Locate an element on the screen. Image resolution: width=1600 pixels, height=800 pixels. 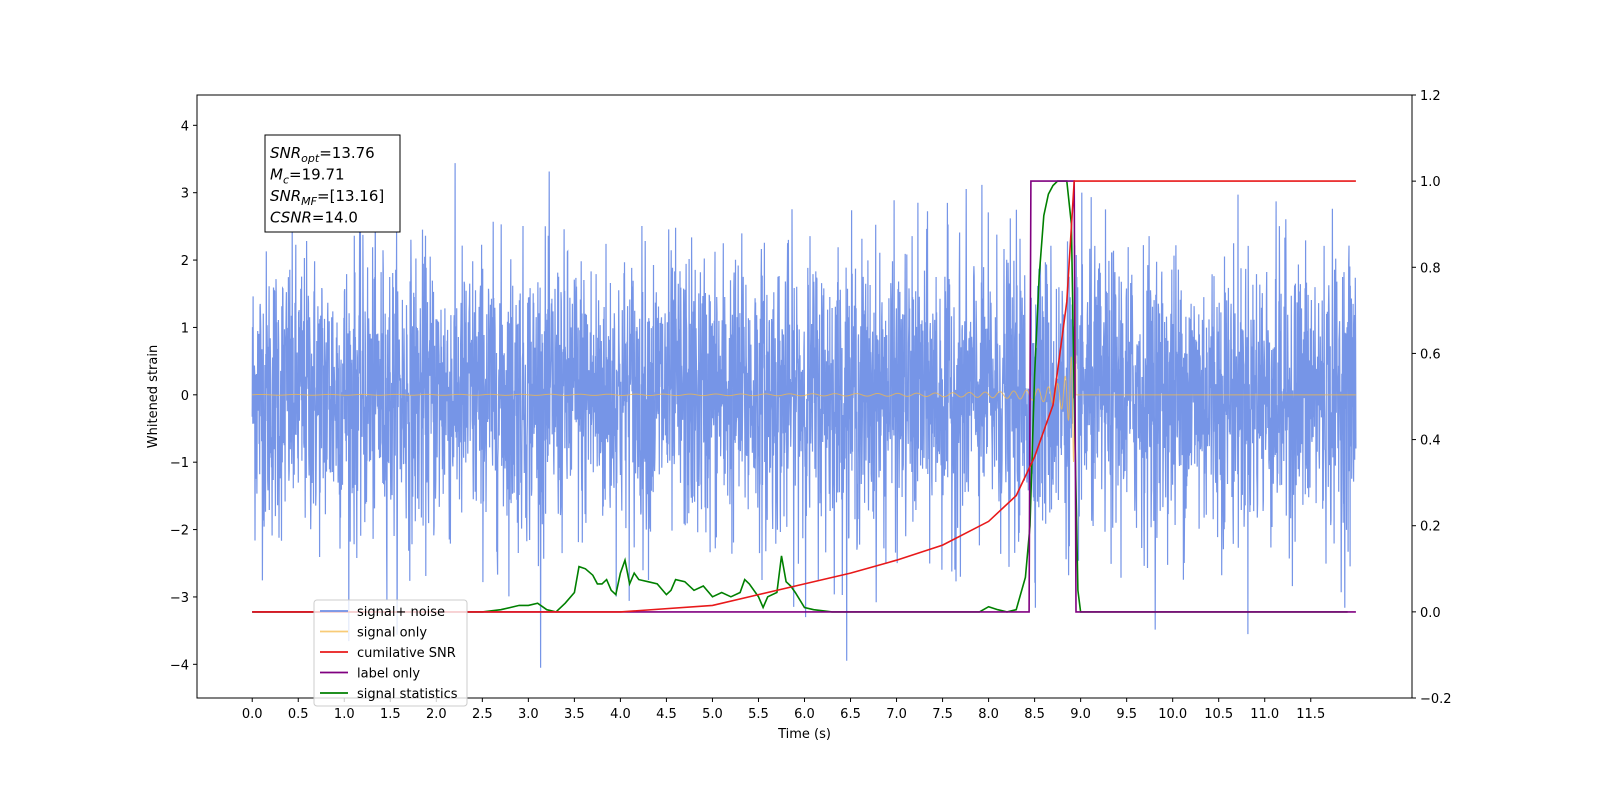
annotation-line: SNRopt=13.76 is located at coordinates (322, 154).